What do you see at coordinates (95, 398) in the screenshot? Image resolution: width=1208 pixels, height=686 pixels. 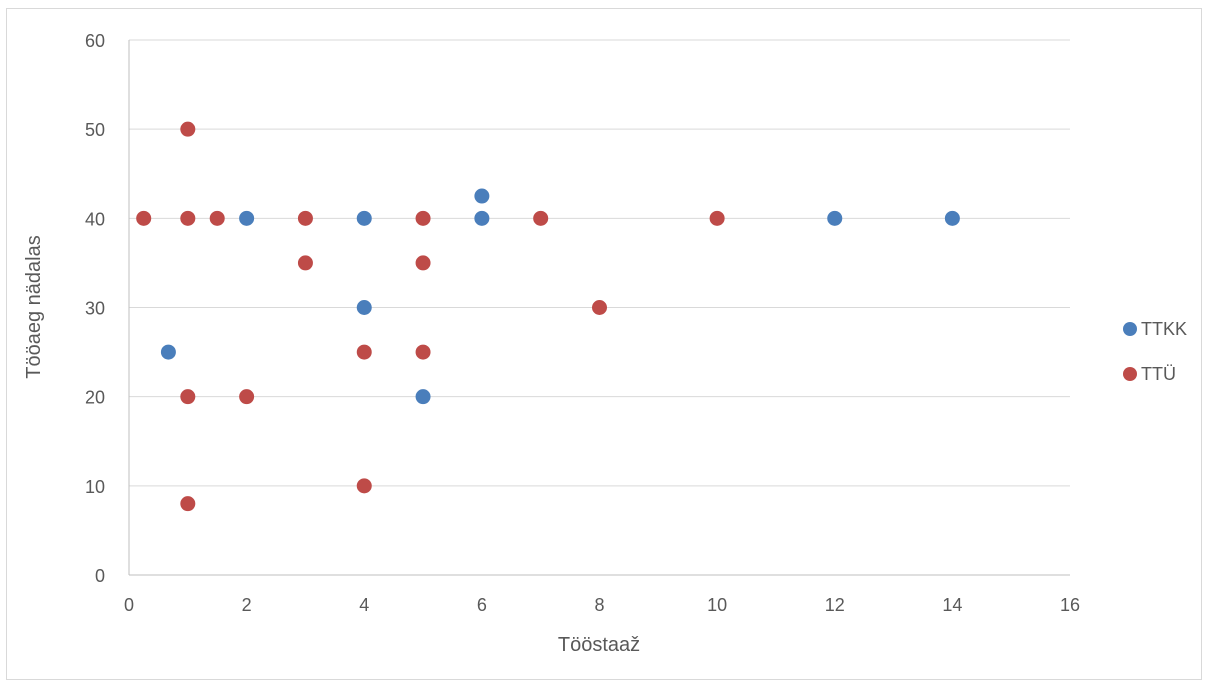 I see `y-tick-label: 20` at bounding box center [95, 398].